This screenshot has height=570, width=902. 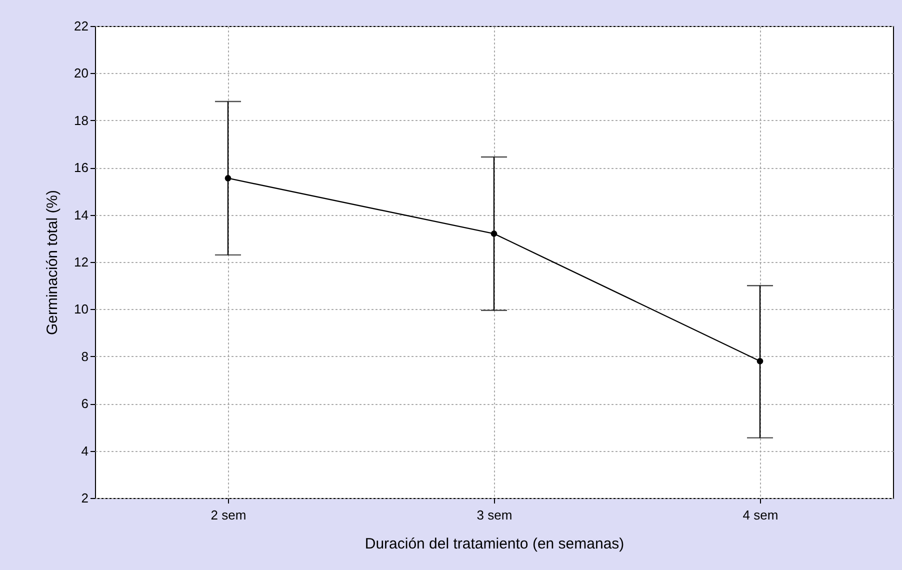 What do you see at coordinates (228, 515) in the screenshot?
I see `x-tick-label: 2 sem` at bounding box center [228, 515].